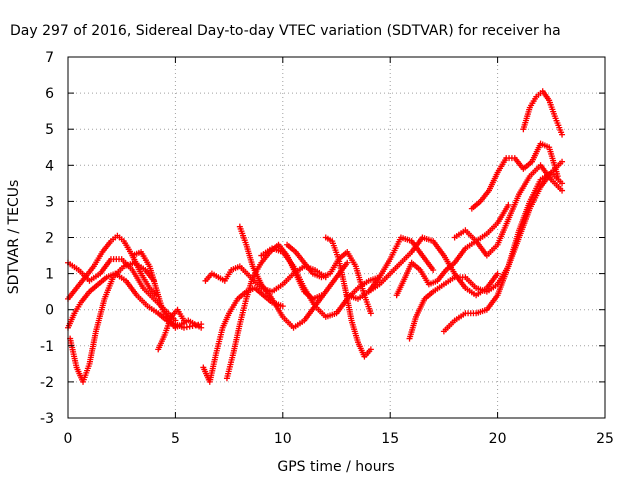 Image resolution: width=640 pixels, height=485 pixels. What do you see at coordinates (49, 202) in the screenshot?
I see `y-tick-label: 3` at bounding box center [49, 202].